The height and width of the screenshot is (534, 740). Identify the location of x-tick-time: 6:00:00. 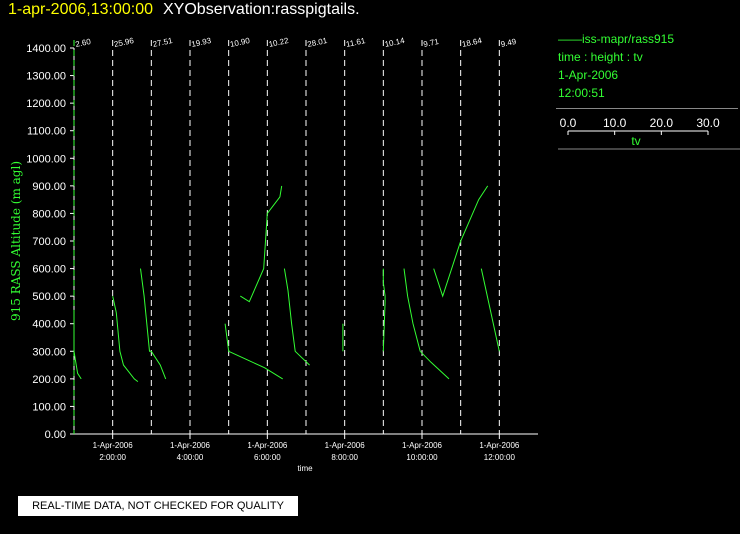
(267, 457).